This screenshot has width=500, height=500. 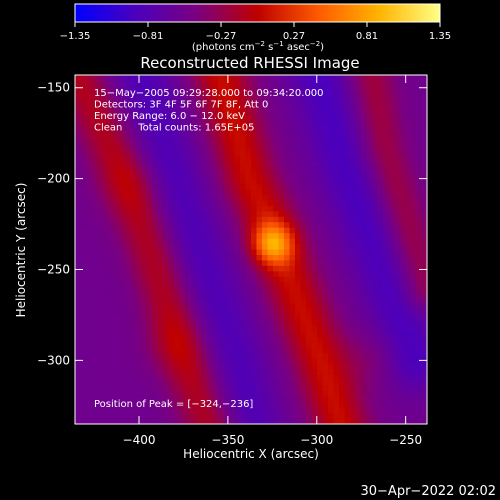 What do you see at coordinates (148, 36) in the screenshot?
I see `colorbar-tick-label: −0.81` at bounding box center [148, 36].